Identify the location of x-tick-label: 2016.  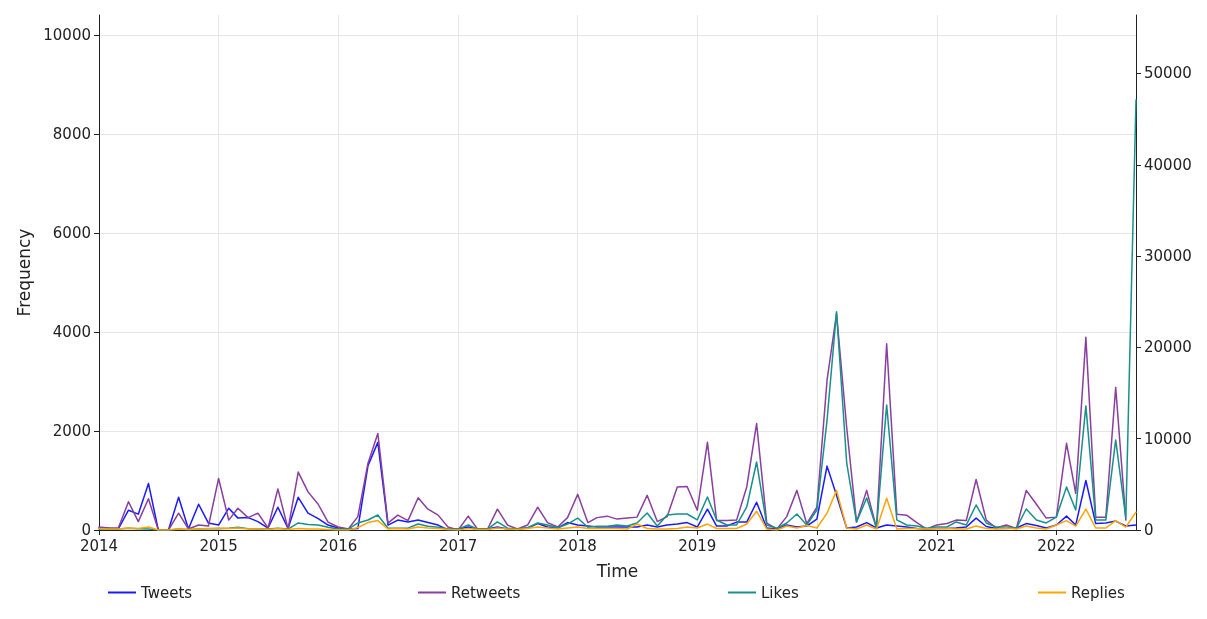
(338, 545).